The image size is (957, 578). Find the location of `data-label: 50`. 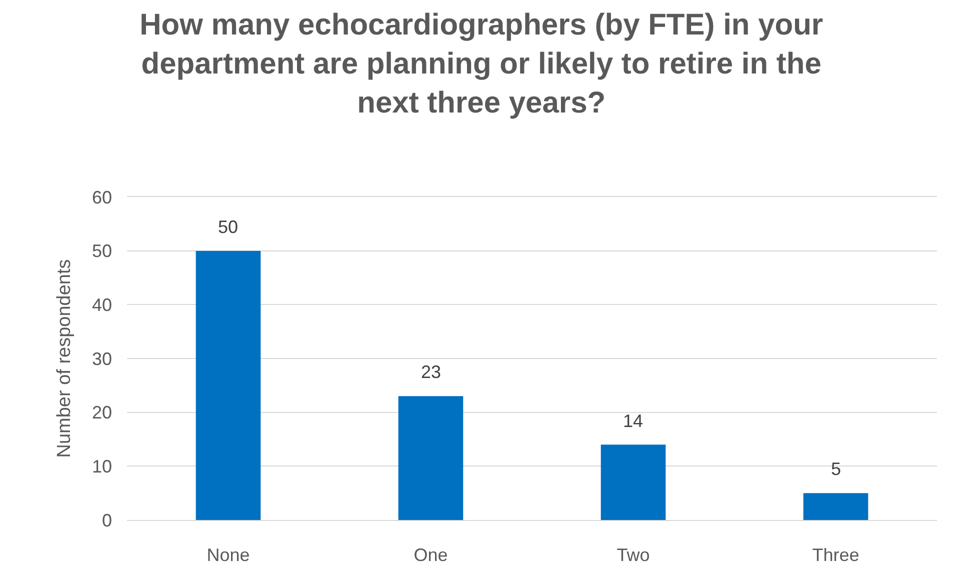

data-label: 50 is located at coordinates (228, 227).